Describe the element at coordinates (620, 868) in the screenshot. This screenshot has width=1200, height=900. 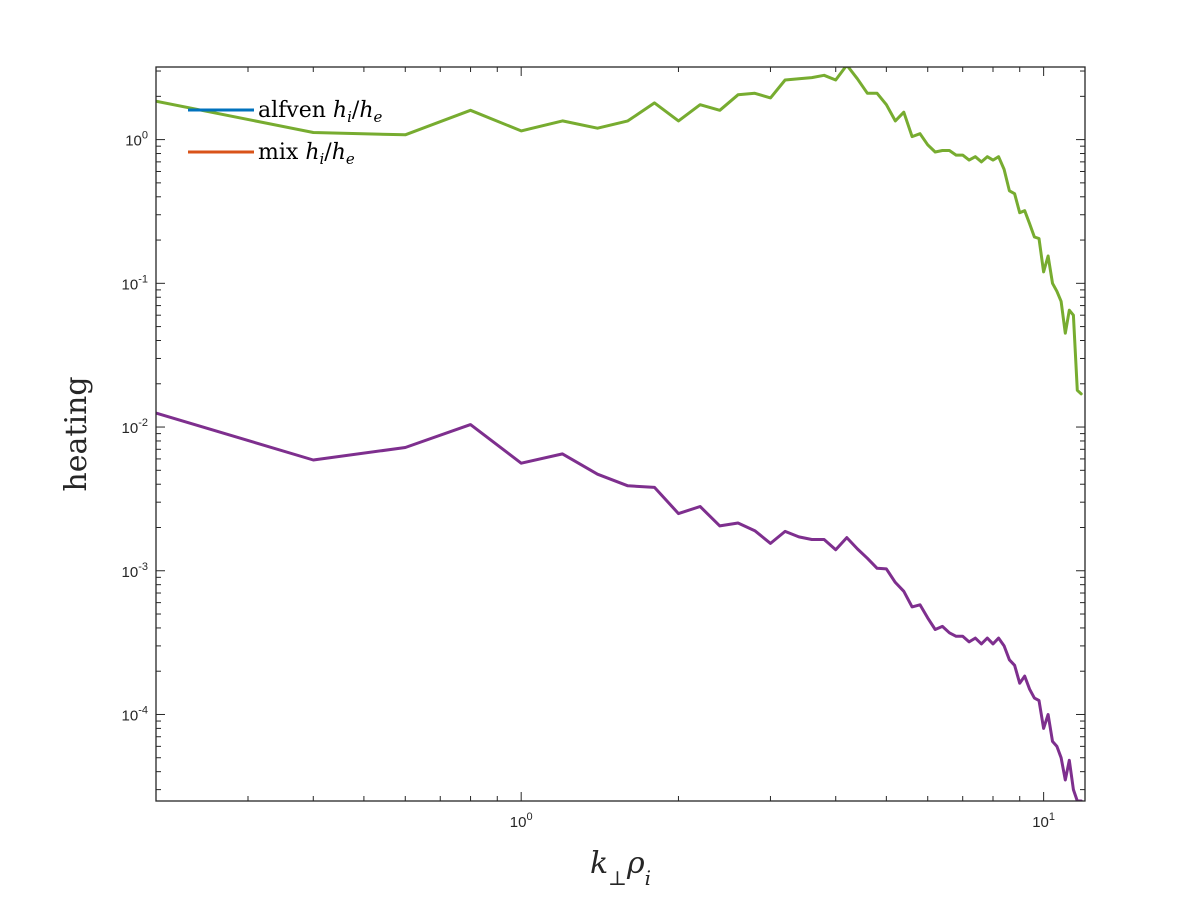
I see `x-axis-title: k⊥ρi` at that location.